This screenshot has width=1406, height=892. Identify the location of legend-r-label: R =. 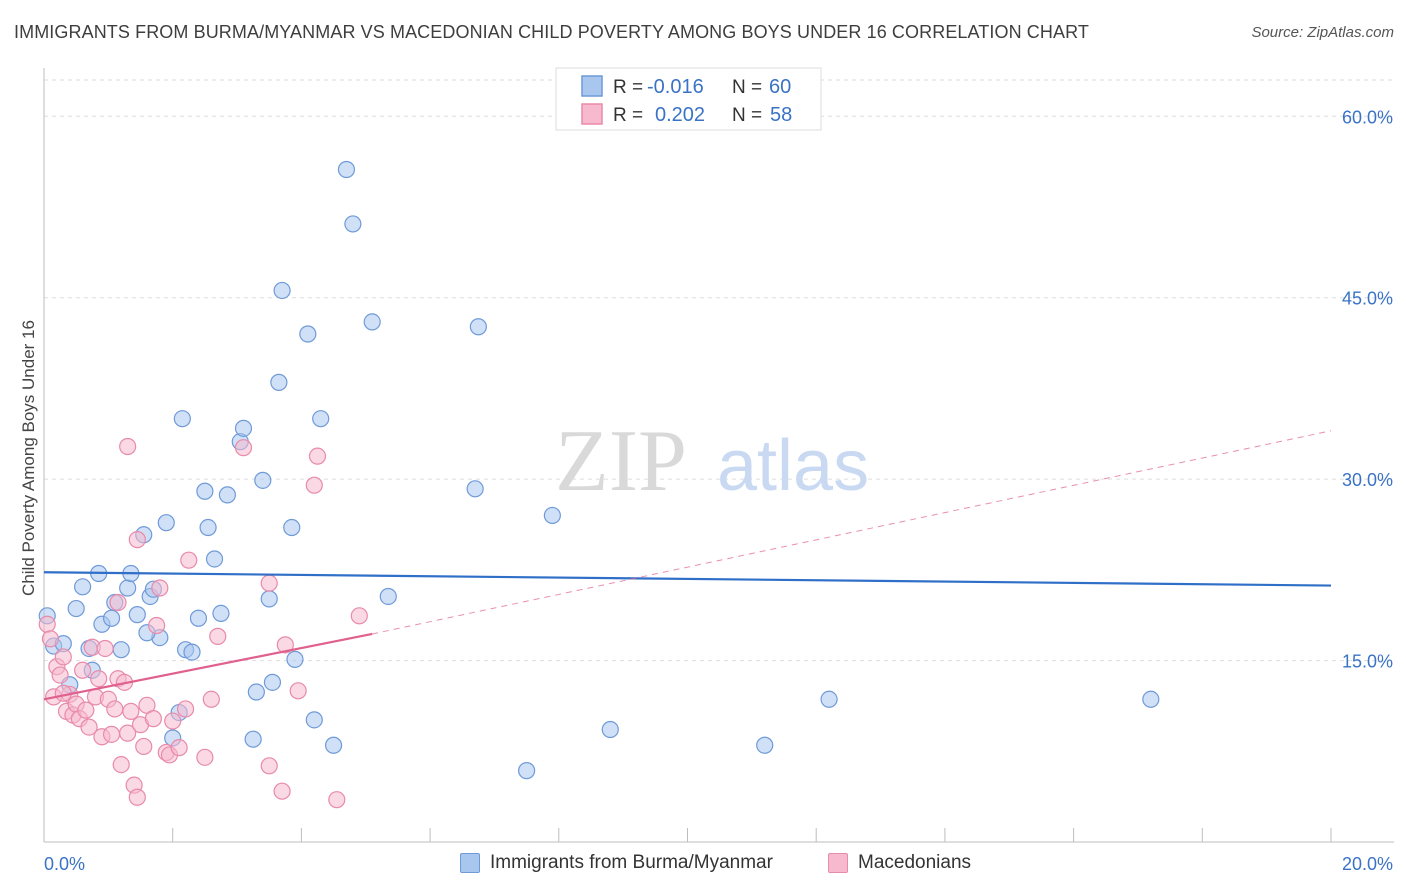
(628, 87).